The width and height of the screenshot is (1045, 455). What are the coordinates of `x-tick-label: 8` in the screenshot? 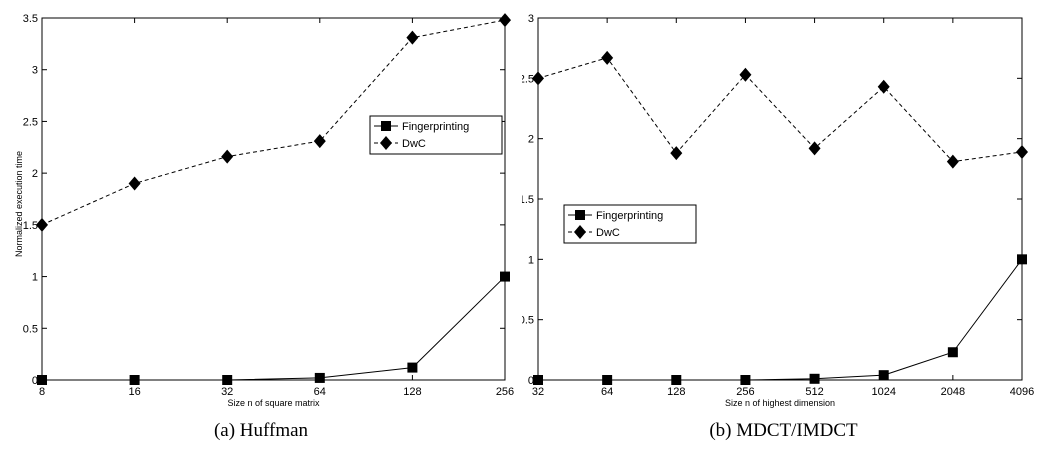 It's located at (42, 392).